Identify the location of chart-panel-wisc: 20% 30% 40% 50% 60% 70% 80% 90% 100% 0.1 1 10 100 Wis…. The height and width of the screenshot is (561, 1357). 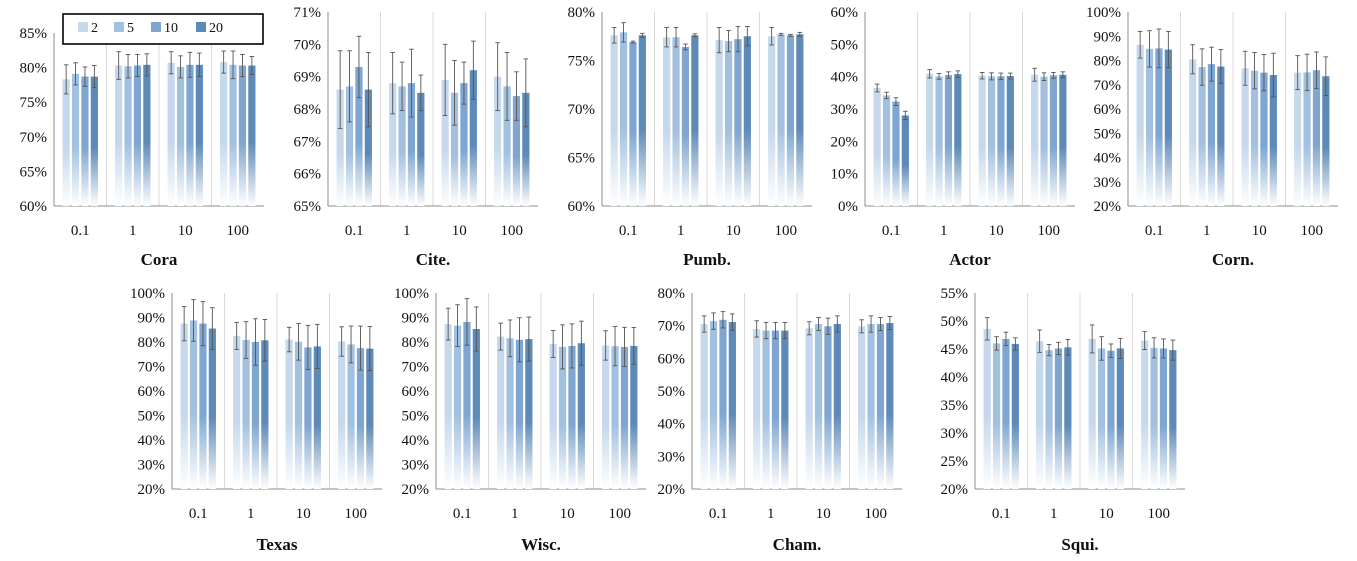
(520, 420).